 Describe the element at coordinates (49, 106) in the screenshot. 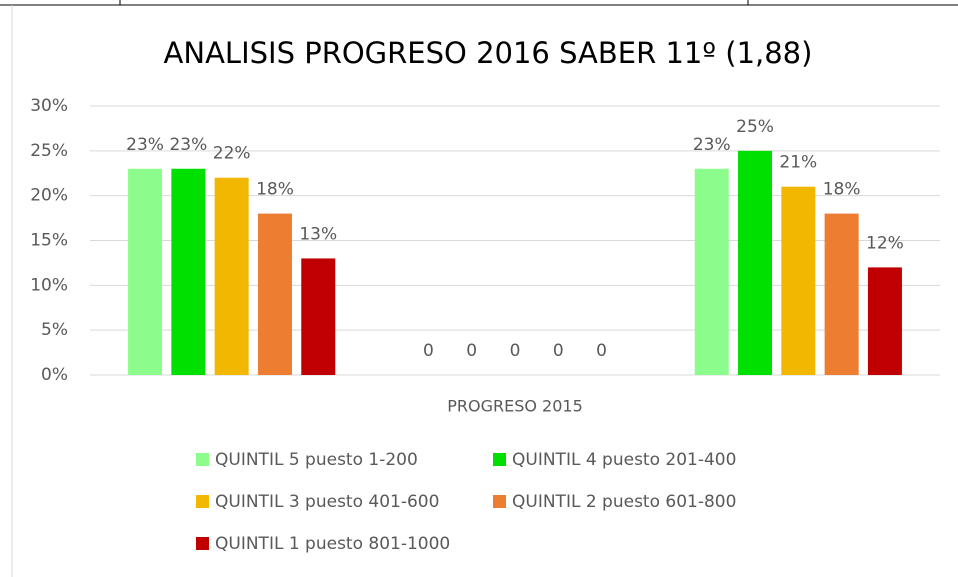

I see `y-tick-label: 30%` at that location.